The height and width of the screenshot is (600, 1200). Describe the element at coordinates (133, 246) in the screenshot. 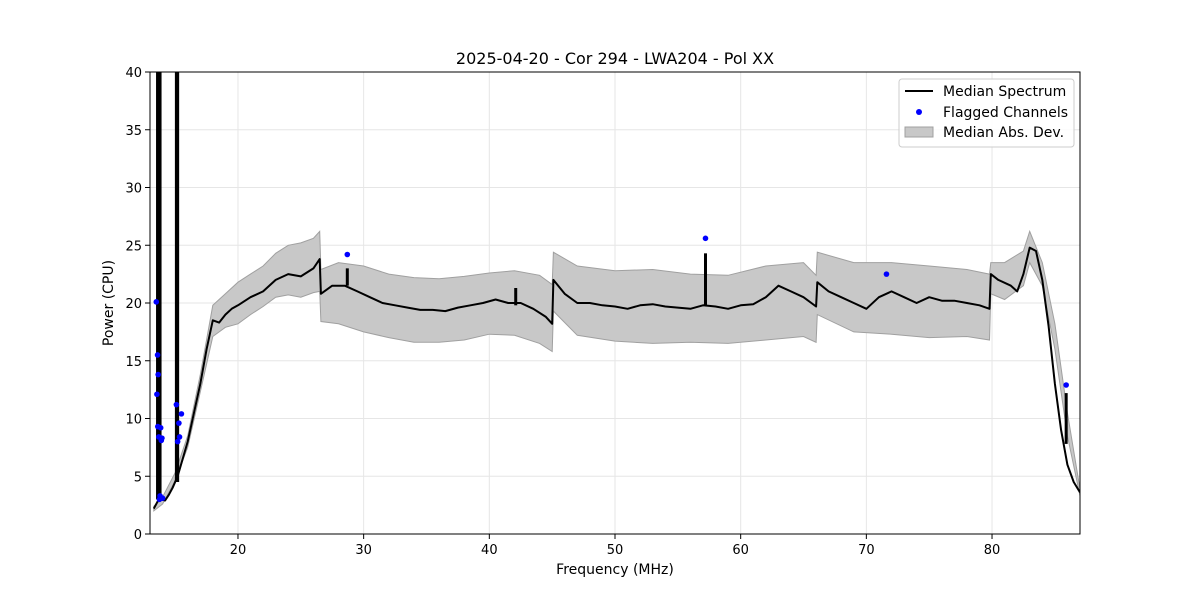

I see `y-tick-label: 25` at that location.